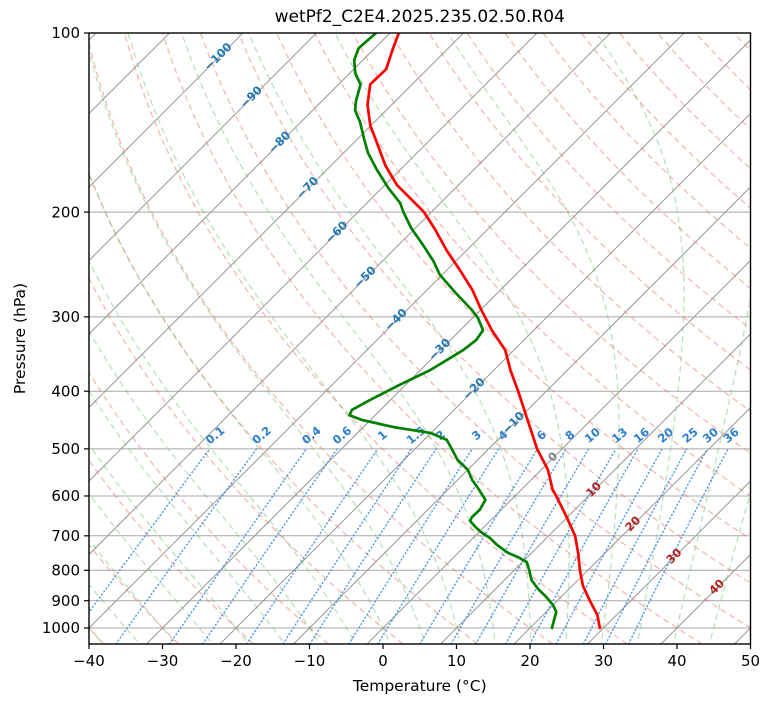  What do you see at coordinates (65, 317) in the screenshot?
I see `y-tick-label: 300` at bounding box center [65, 317].